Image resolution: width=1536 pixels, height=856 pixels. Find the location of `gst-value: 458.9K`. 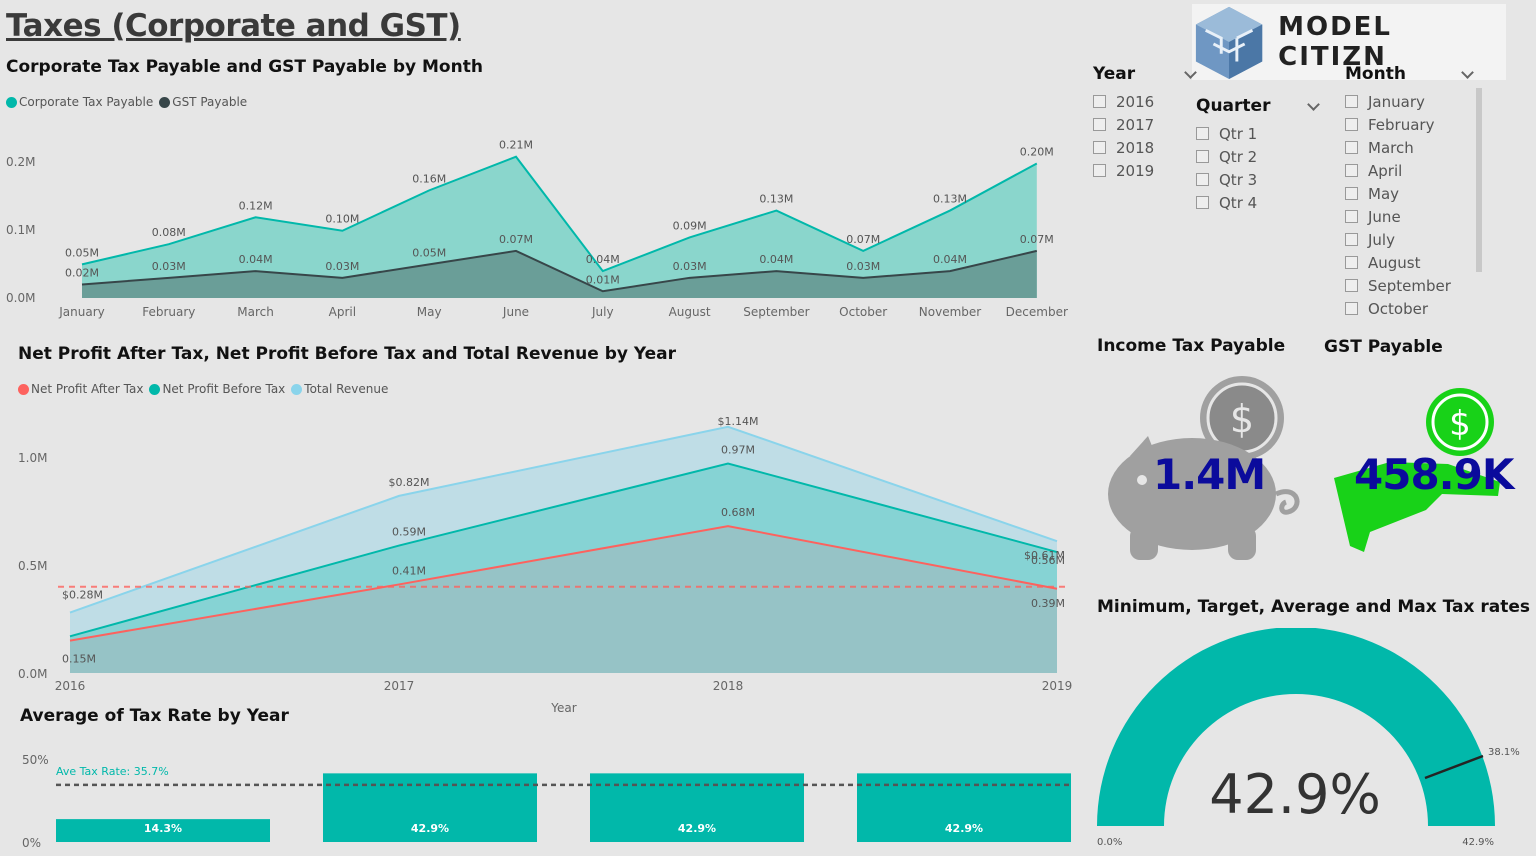

gst-value: 458.9K is located at coordinates (1434, 474).